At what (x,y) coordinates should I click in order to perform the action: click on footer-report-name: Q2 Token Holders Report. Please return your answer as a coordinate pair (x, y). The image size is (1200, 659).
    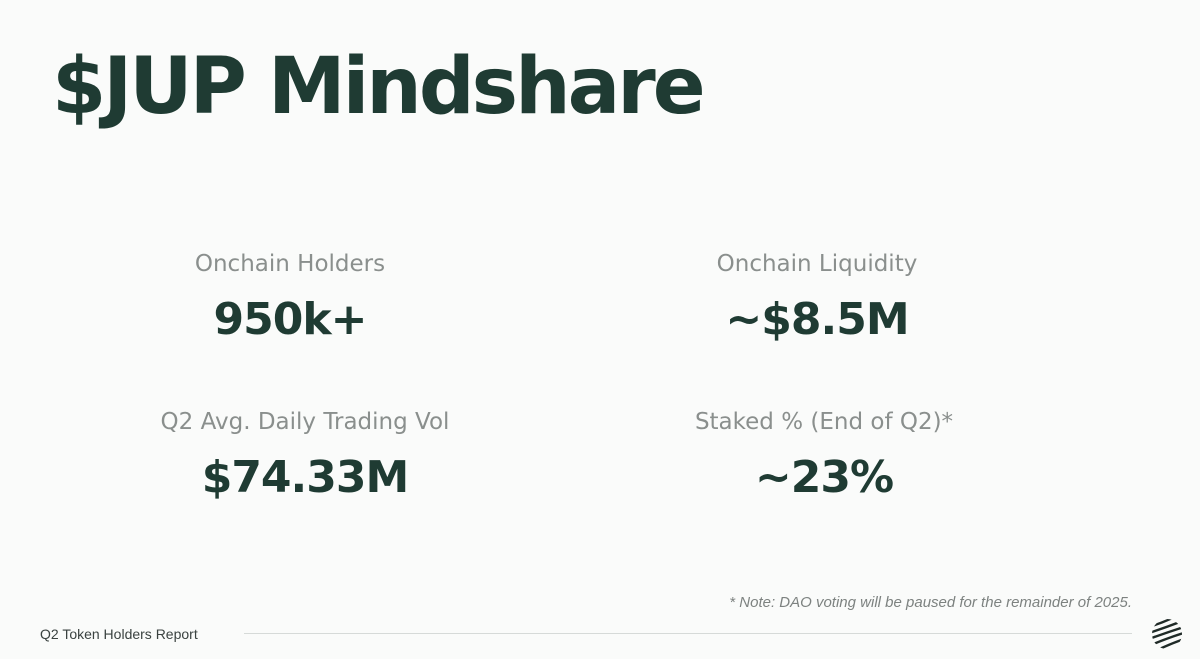
    Looking at the image, I should click on (119, 634).